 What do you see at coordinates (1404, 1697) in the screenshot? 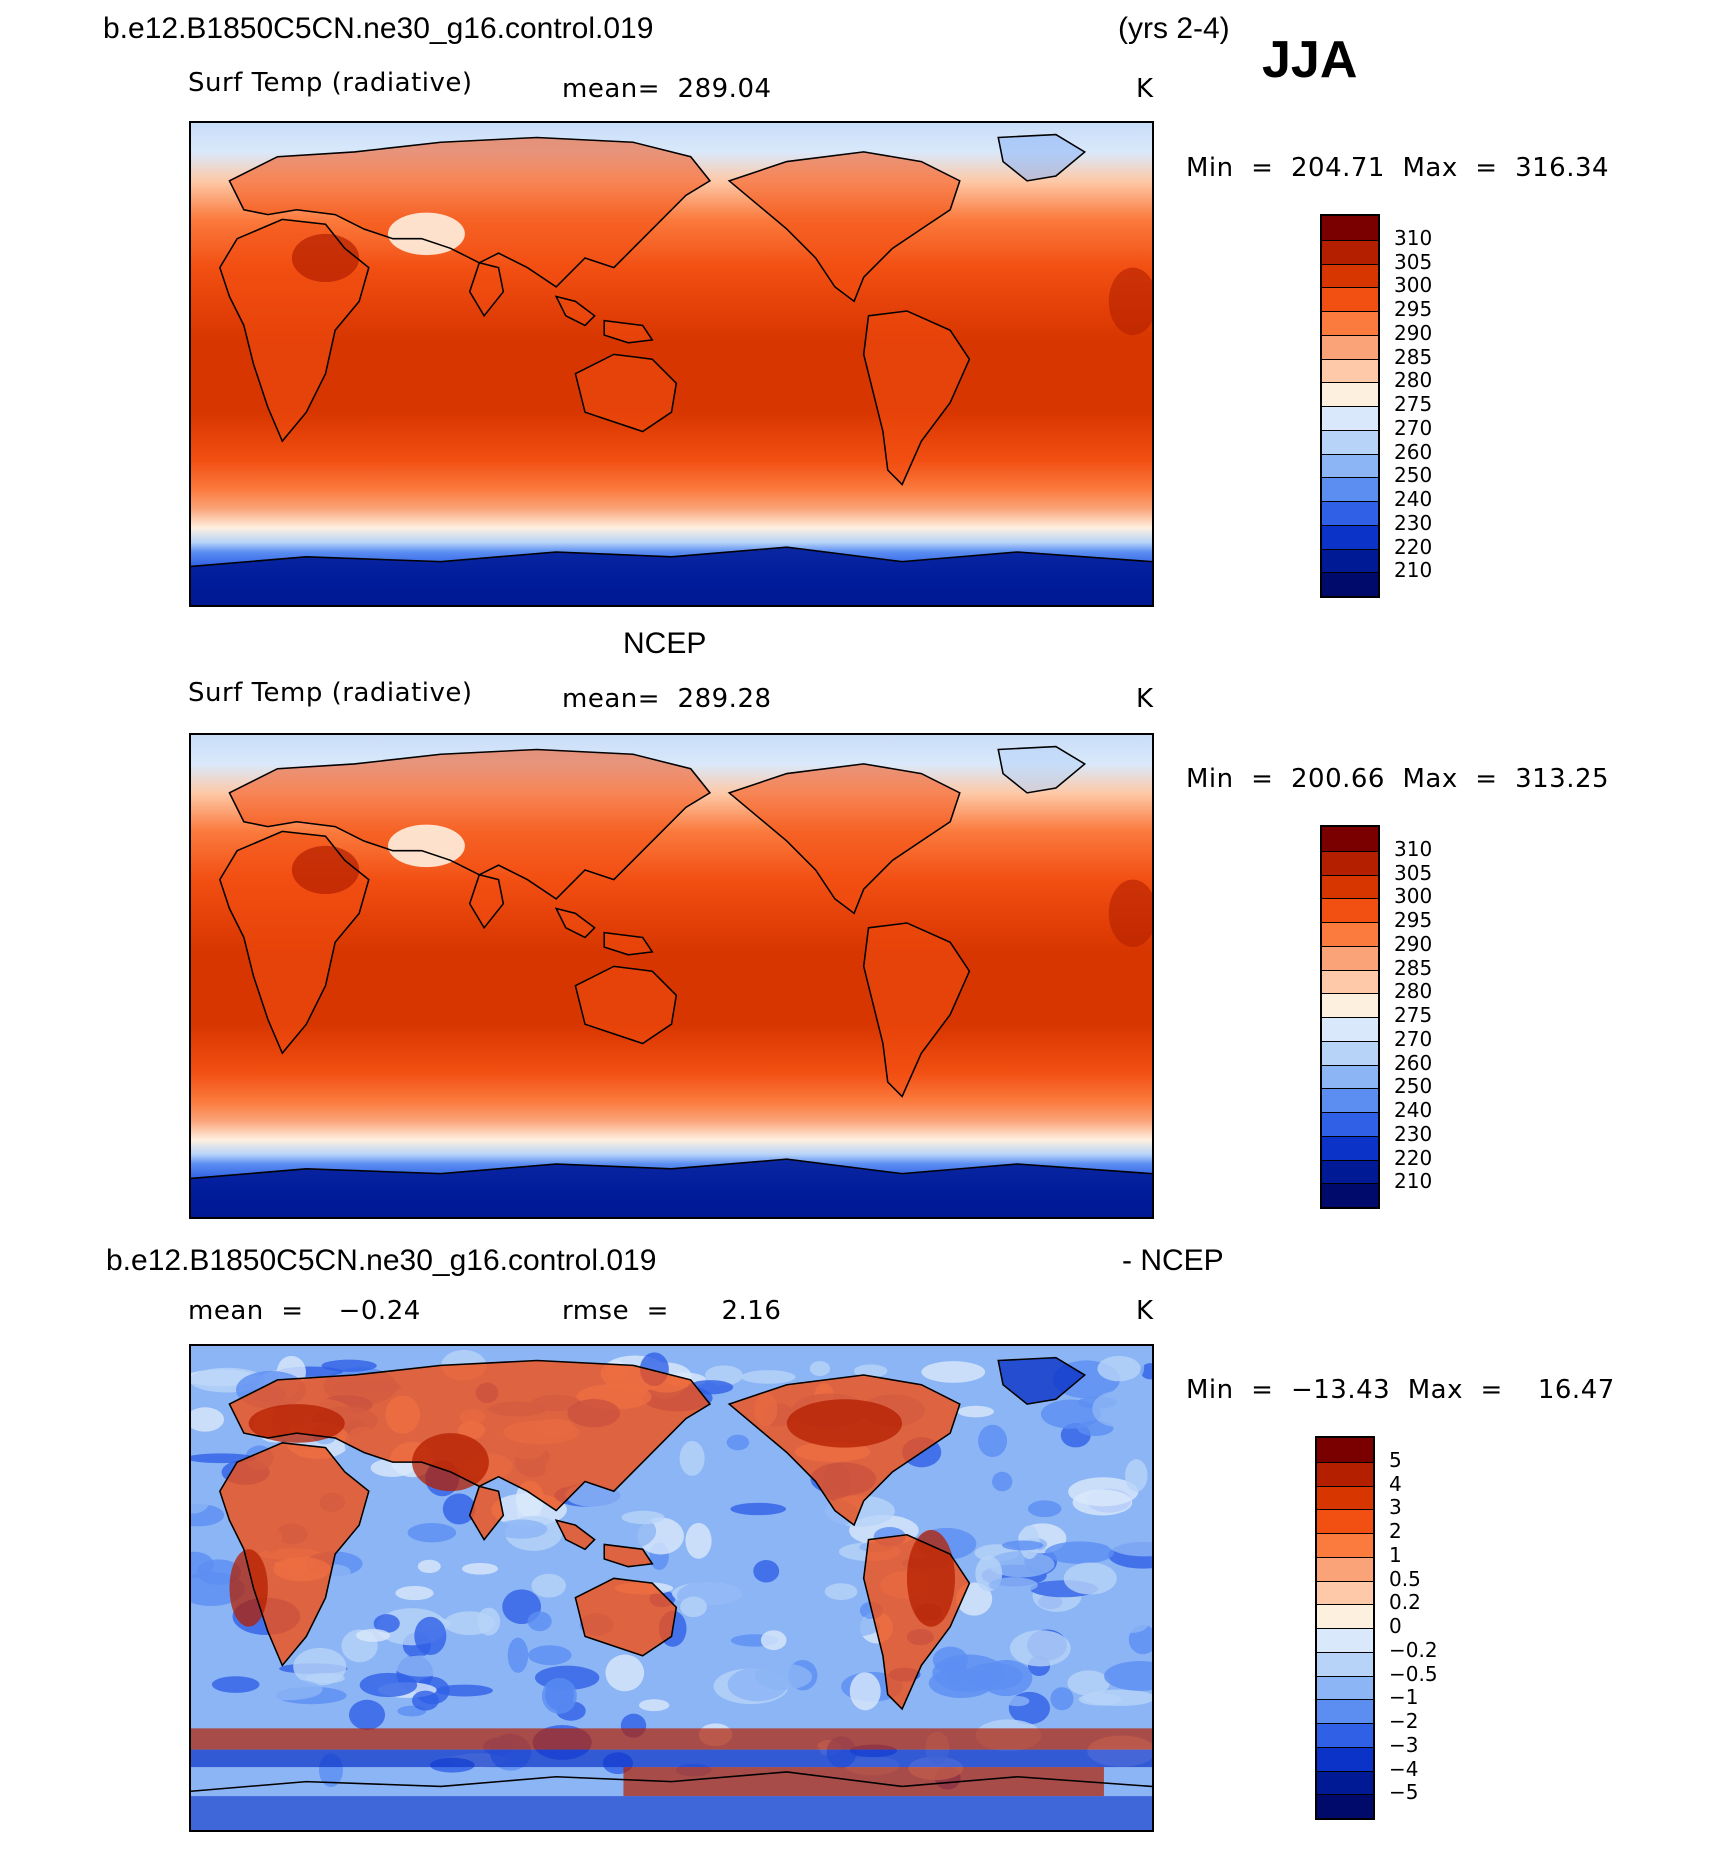
I see `colorbar-tick-label: −1` at bounding box center [1404, 1697].